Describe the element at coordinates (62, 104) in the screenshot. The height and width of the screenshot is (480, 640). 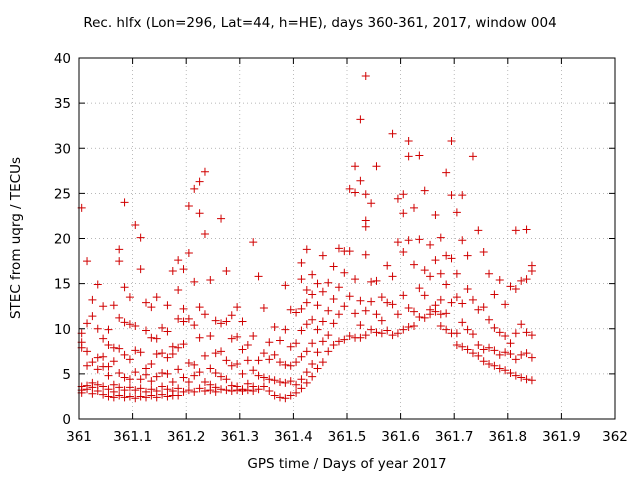
I see `y-tick-label: 35` at that location.